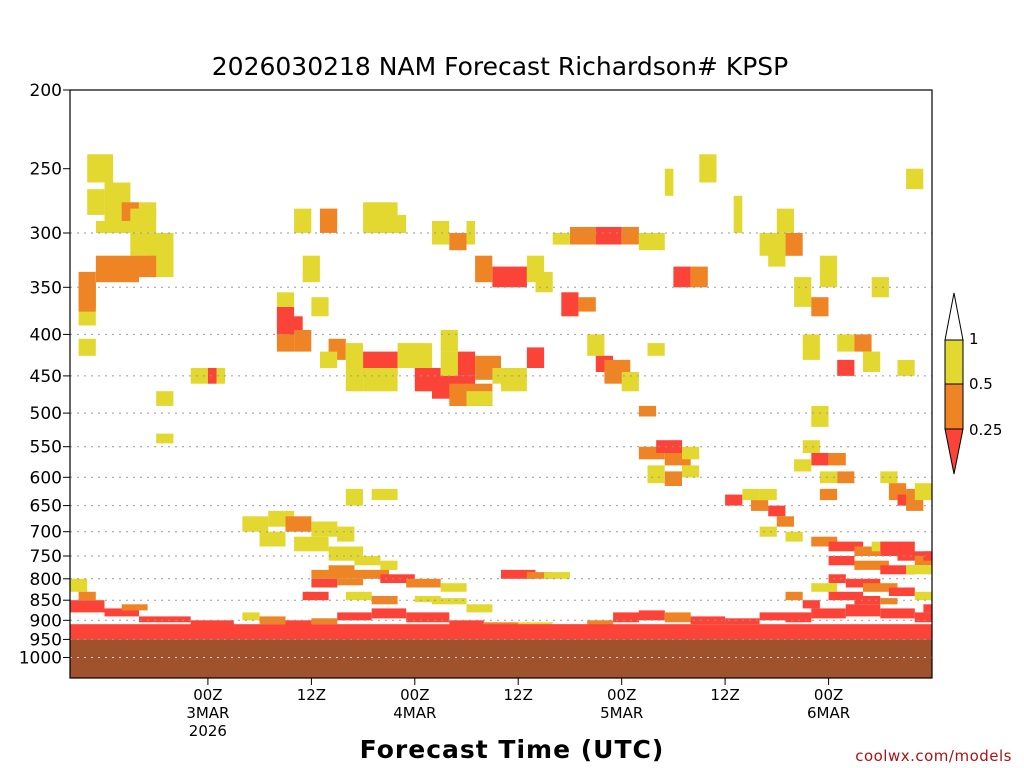 Image resolution: width=1024 pixels, height=768 pixels. I want to click on y-tick-label-250: 250, so click(46, 170).